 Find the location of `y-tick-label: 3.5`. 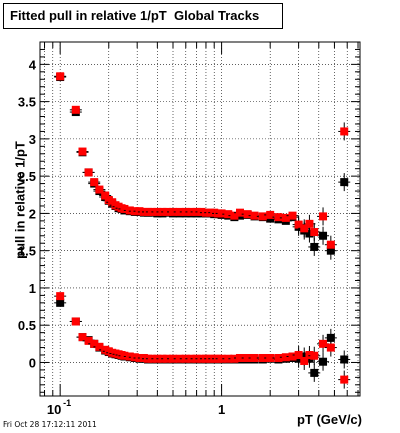

y-tick-label: 3.5 is located at coordinates (27, 102).